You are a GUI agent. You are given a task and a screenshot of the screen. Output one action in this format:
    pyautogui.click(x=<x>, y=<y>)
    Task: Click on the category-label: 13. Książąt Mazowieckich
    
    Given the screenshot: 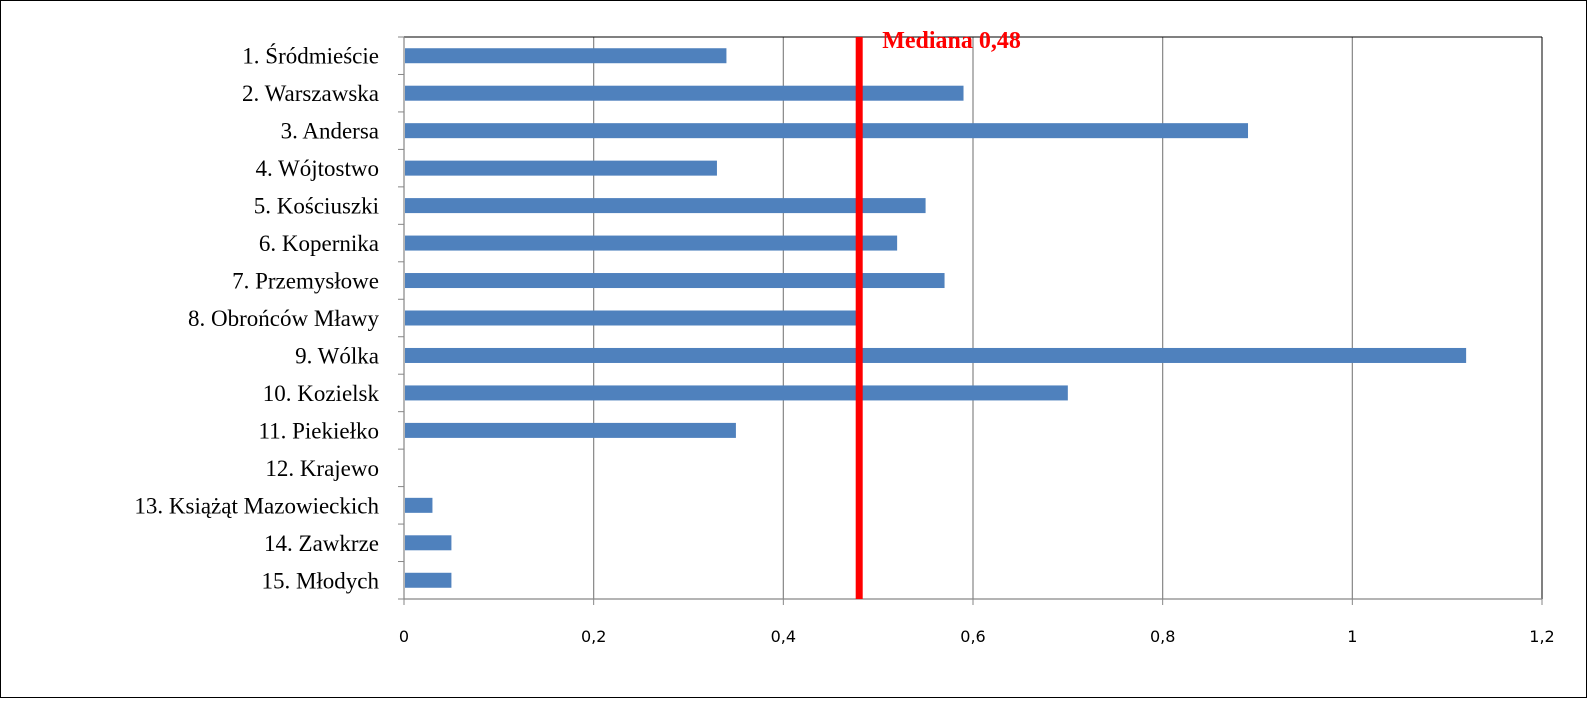 What is the action you would take?
    pyautogui.click(x=256, y=505)
    